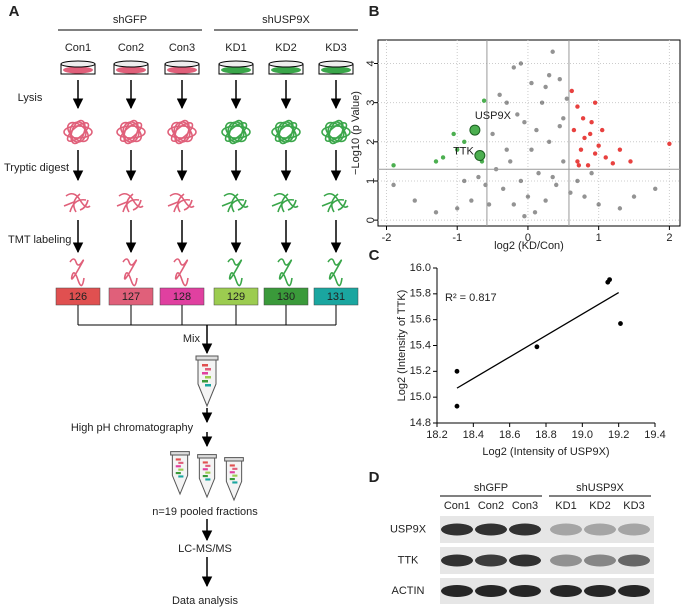 Image resolution: width=688 pixels, height=614 pixels. What do you see at coordinates (335, 48) in the screenshot?
I see `sample-label: KD3` at bounding box center [335, 48].